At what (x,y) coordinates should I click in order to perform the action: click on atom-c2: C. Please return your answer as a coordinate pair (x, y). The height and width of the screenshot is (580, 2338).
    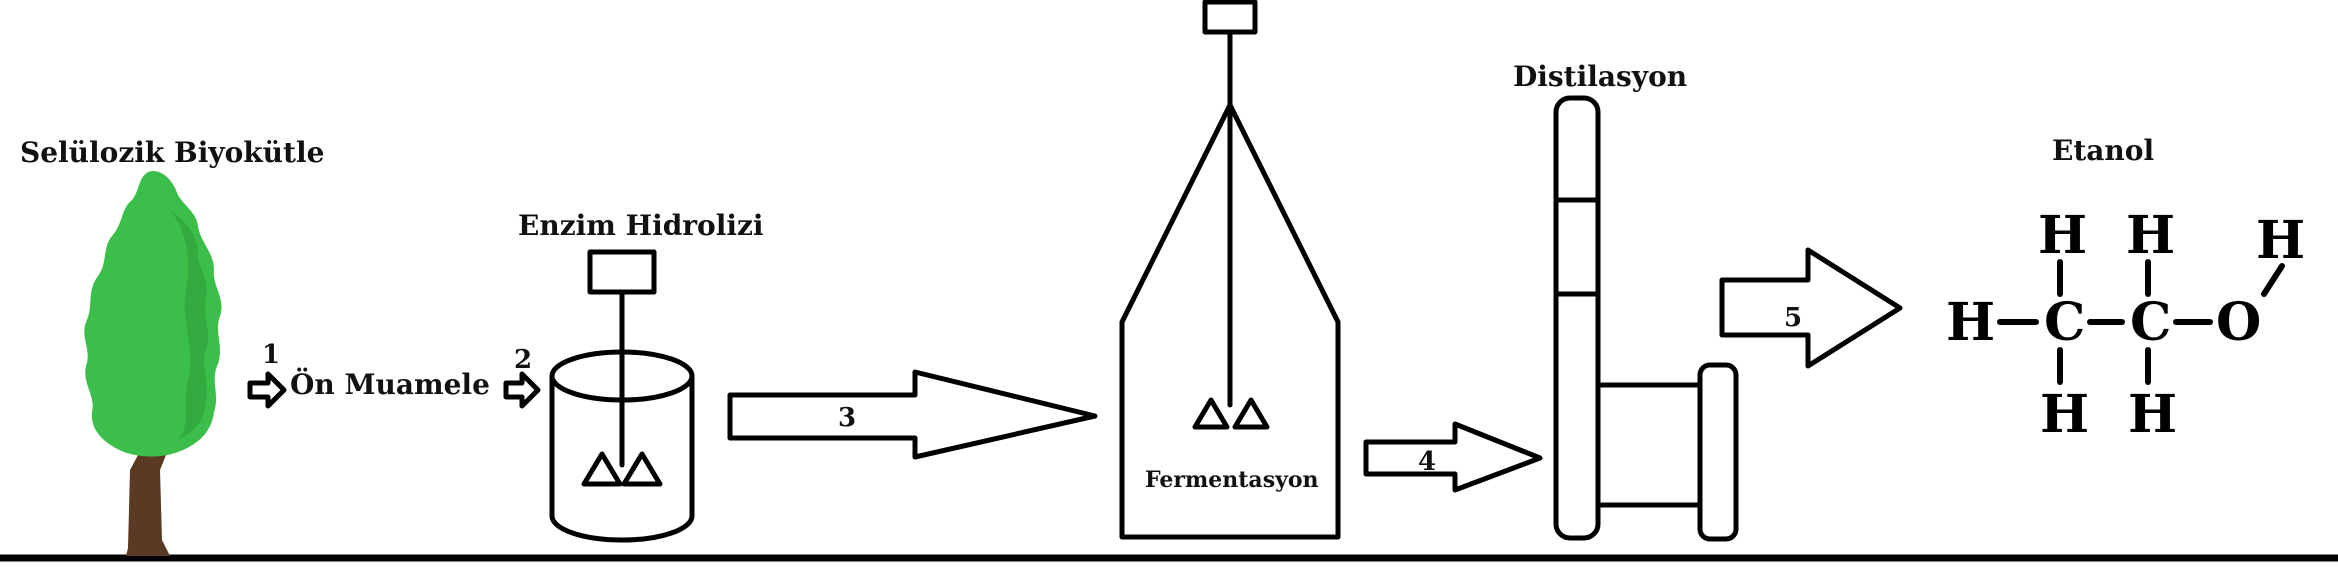
    Looking at the image, I should click on (2150, 322).